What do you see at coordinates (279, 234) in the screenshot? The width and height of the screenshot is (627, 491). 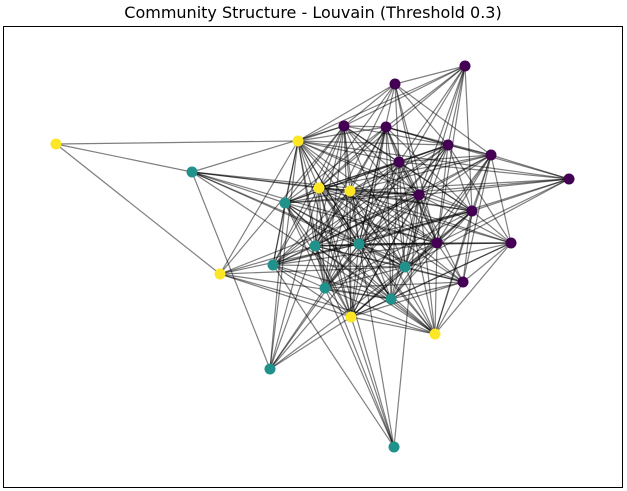 I see `edge-n15-n18` at bounding box center [279, 234].